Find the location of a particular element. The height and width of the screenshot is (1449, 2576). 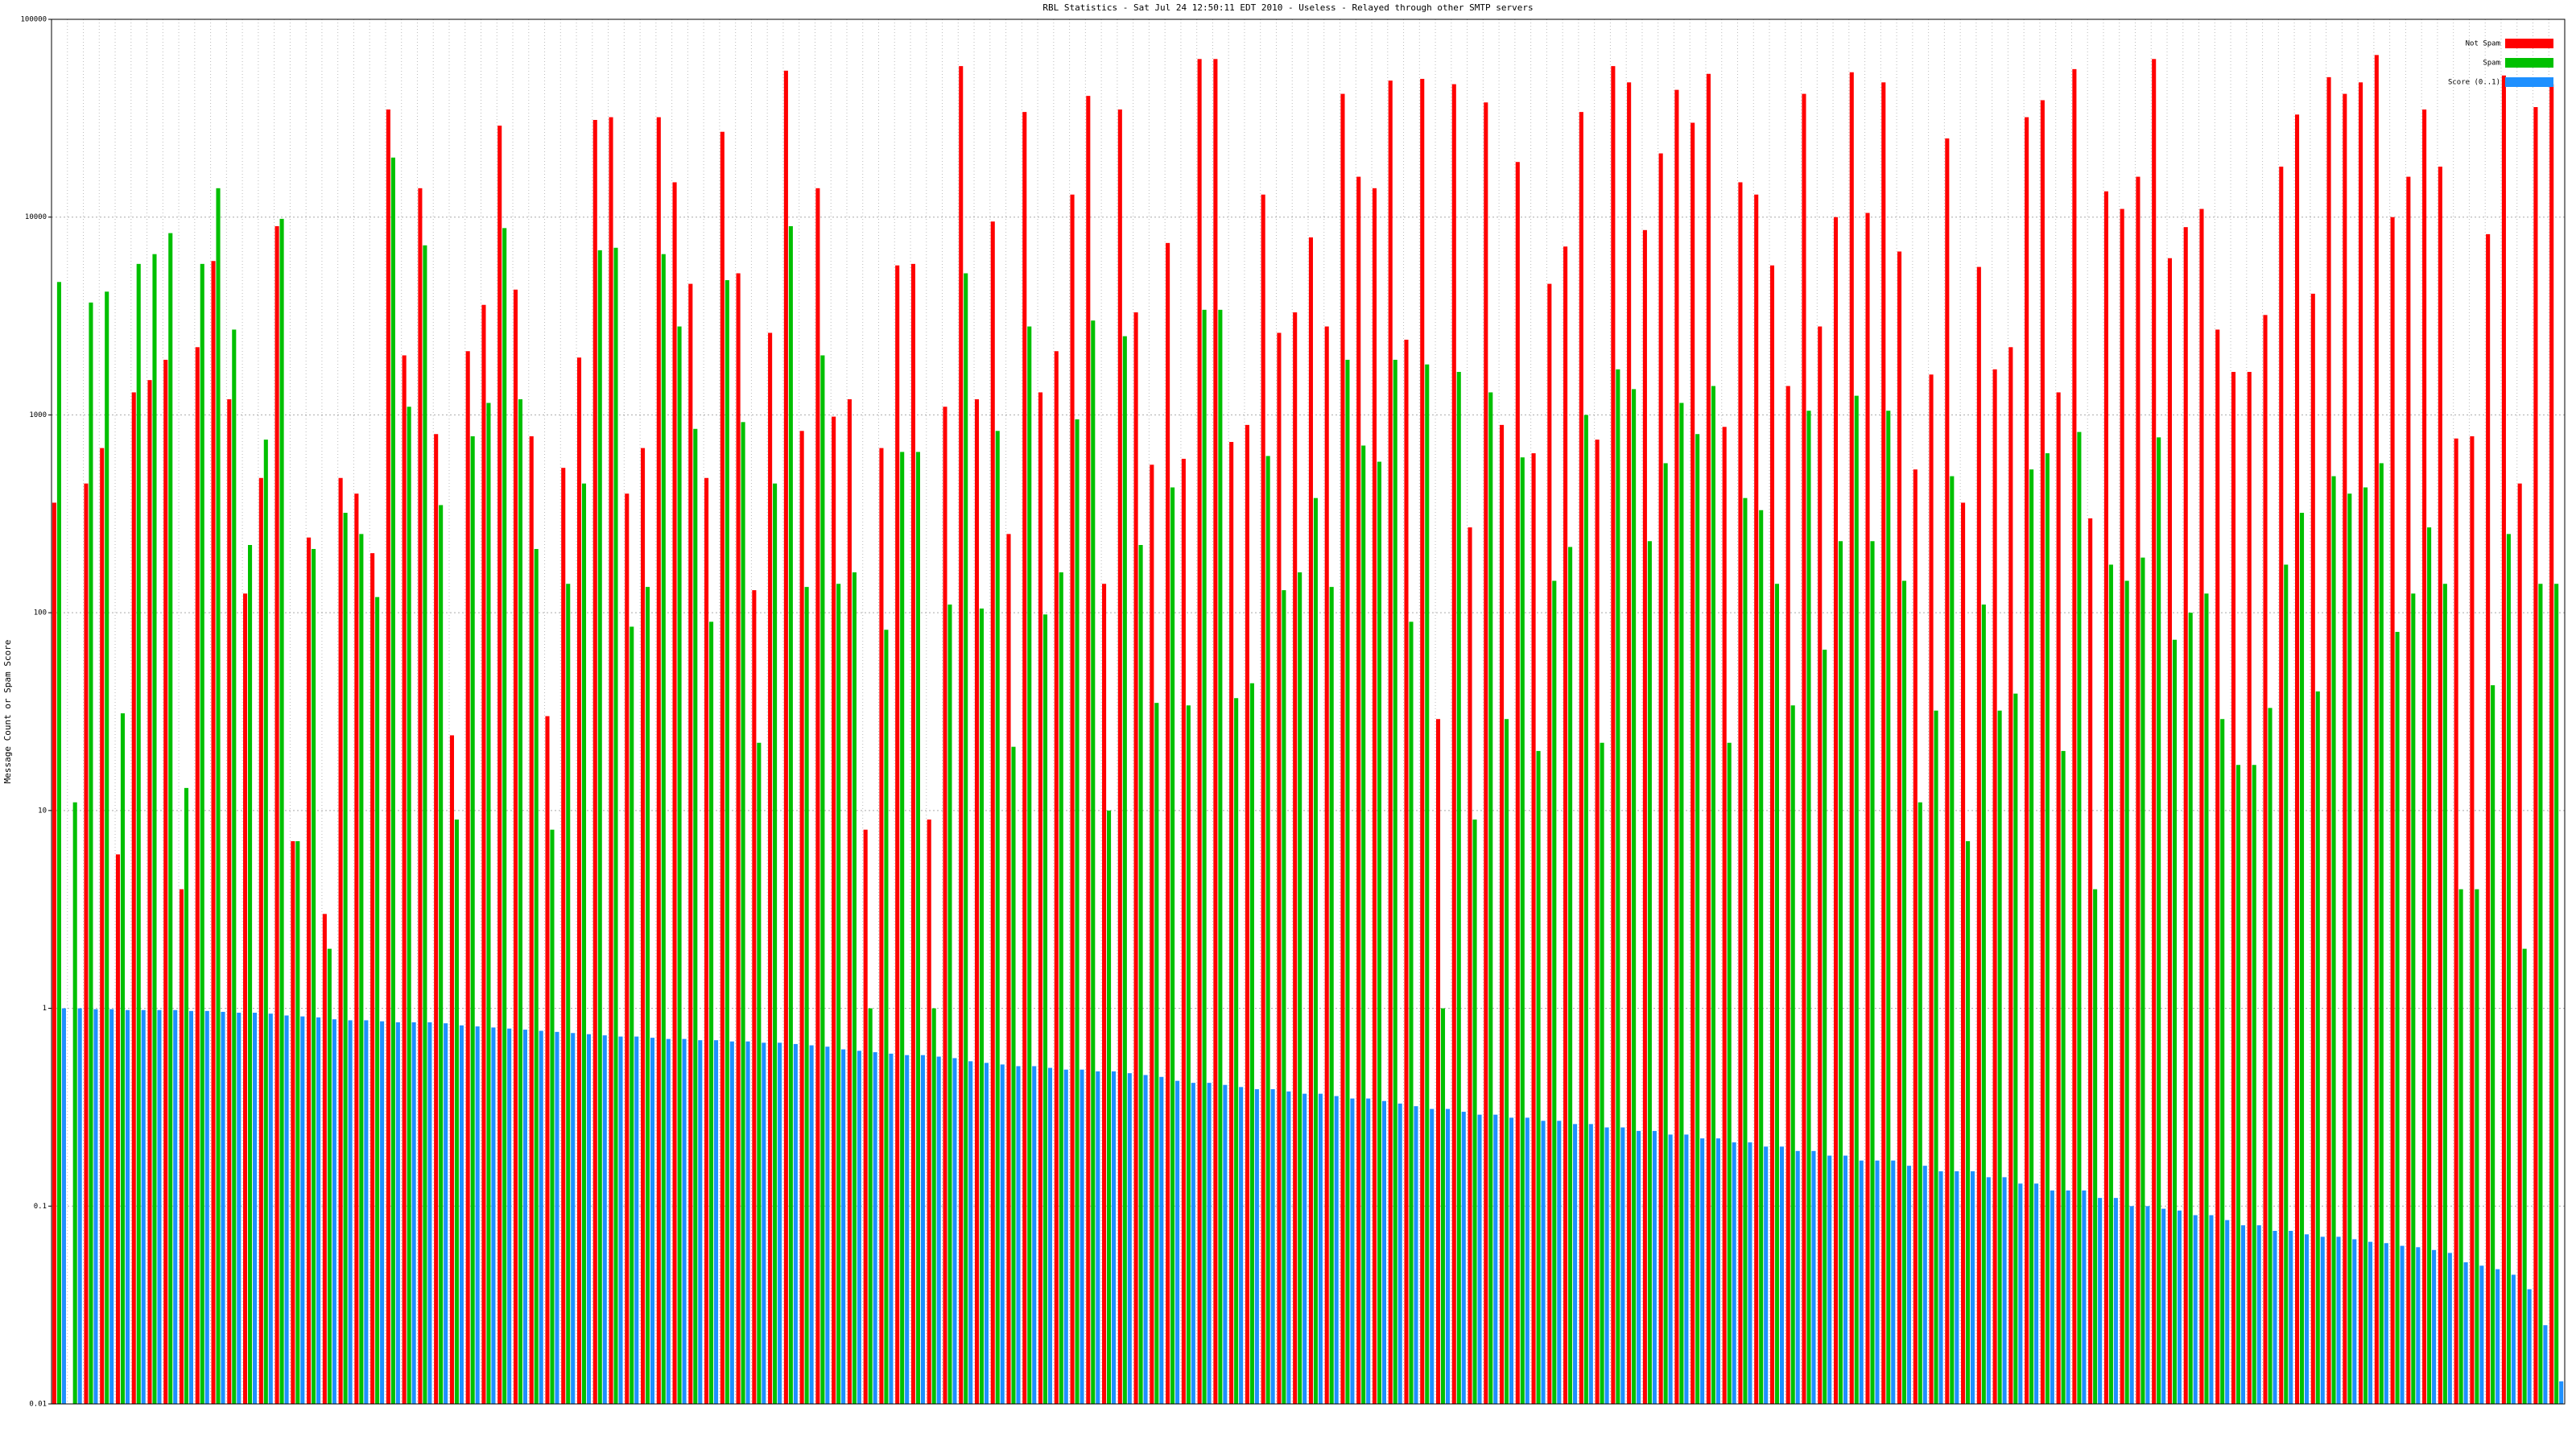

y-axis-label: Message Count or Spam Score is located at coordinates (7, 712).